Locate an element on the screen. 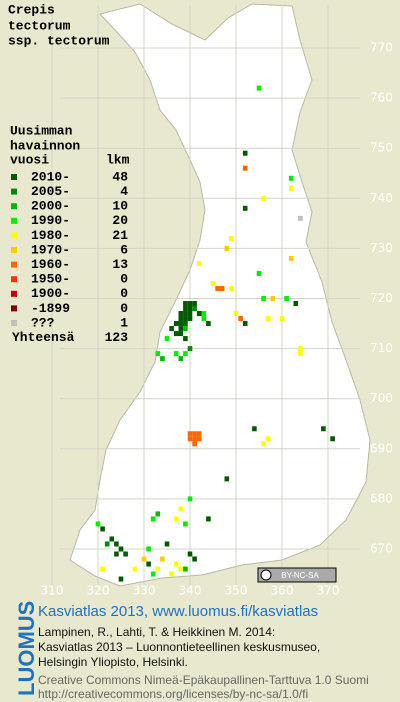  legend-count: 1 is located at coordinates (124, 322).